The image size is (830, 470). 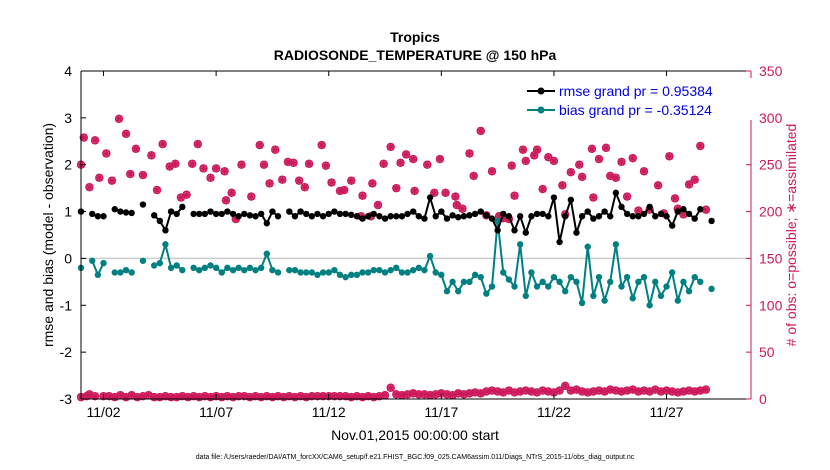 I want to click on y-tick-left-label: 1, so click(x=68, y=212).